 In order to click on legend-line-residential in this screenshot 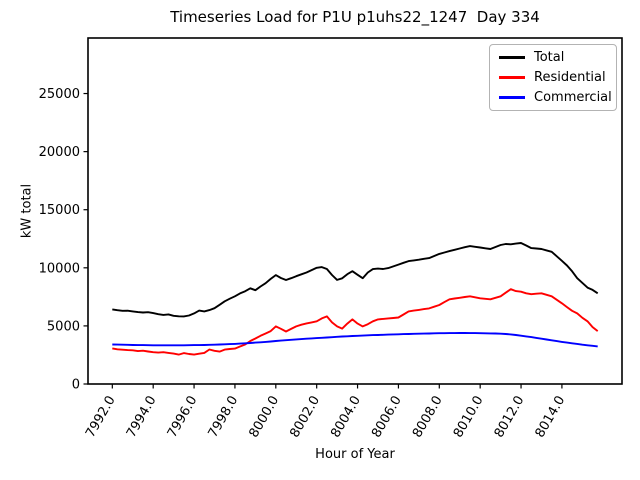, I will do `click(512, 77)`.